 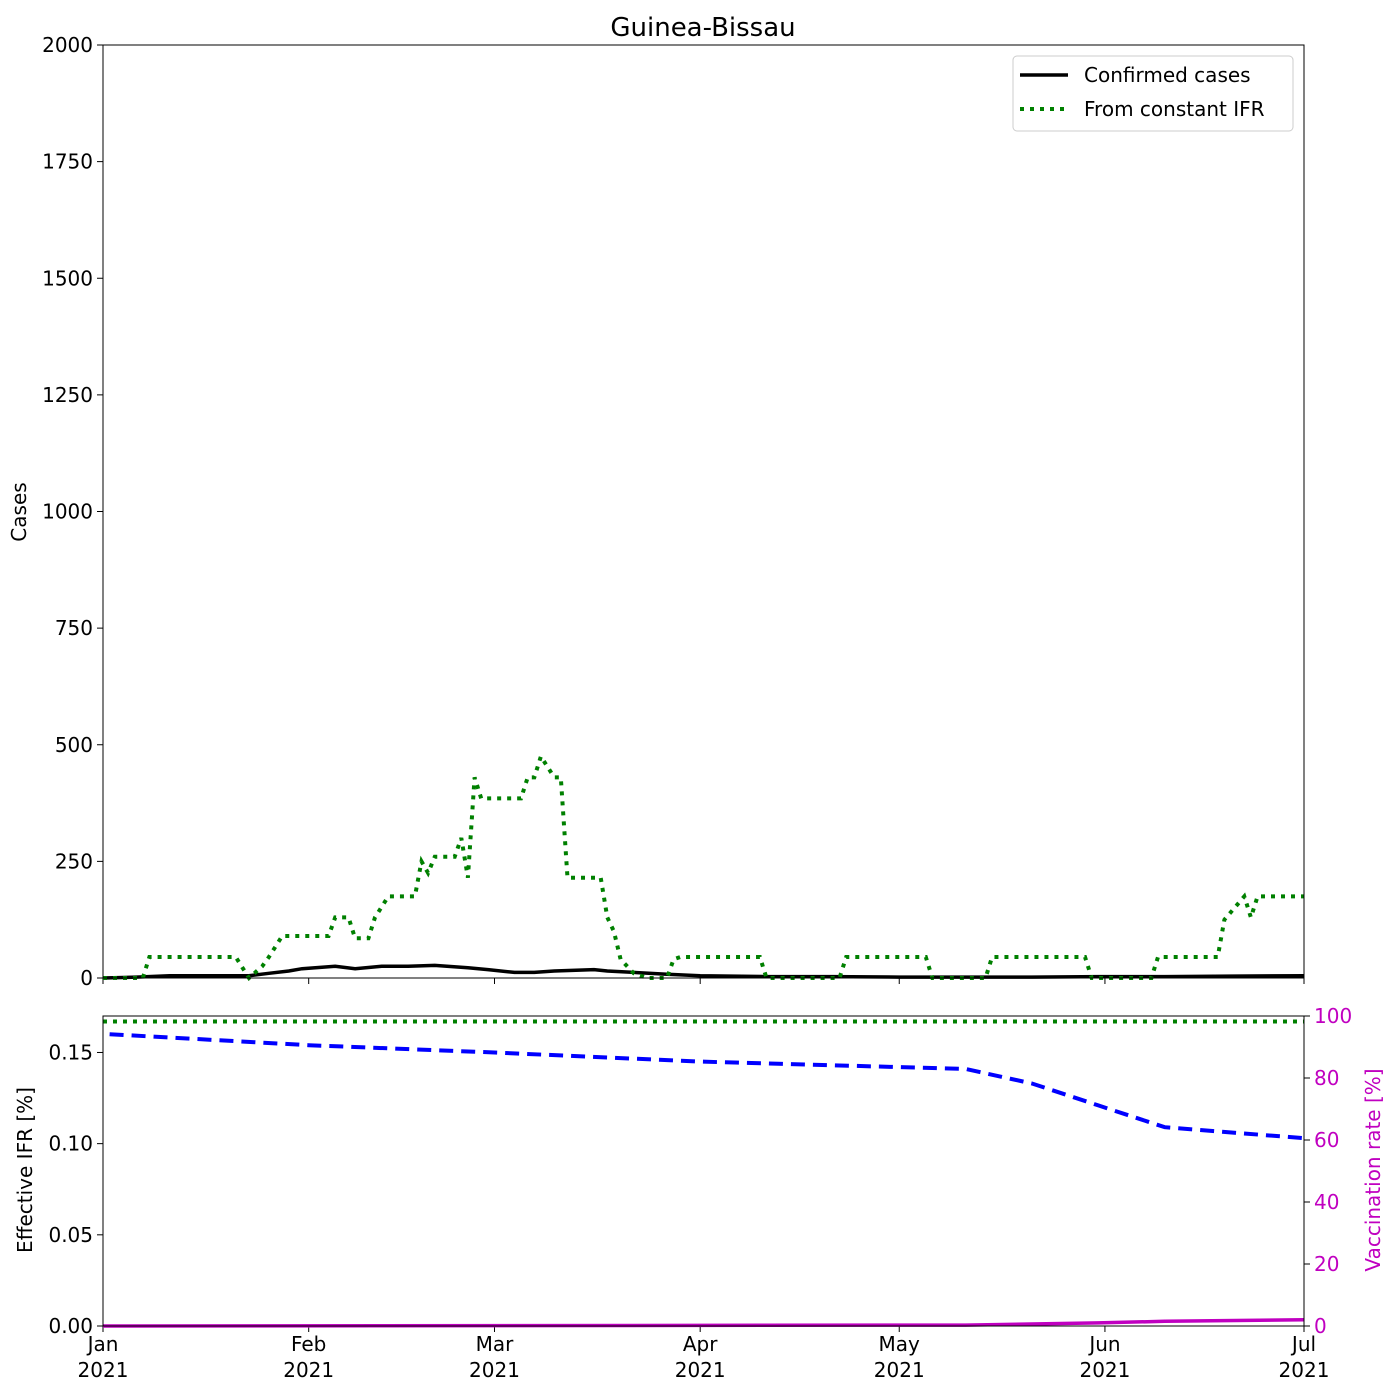 I want to click on y2-tick-label: 60, so click(x=1326, y=1140).